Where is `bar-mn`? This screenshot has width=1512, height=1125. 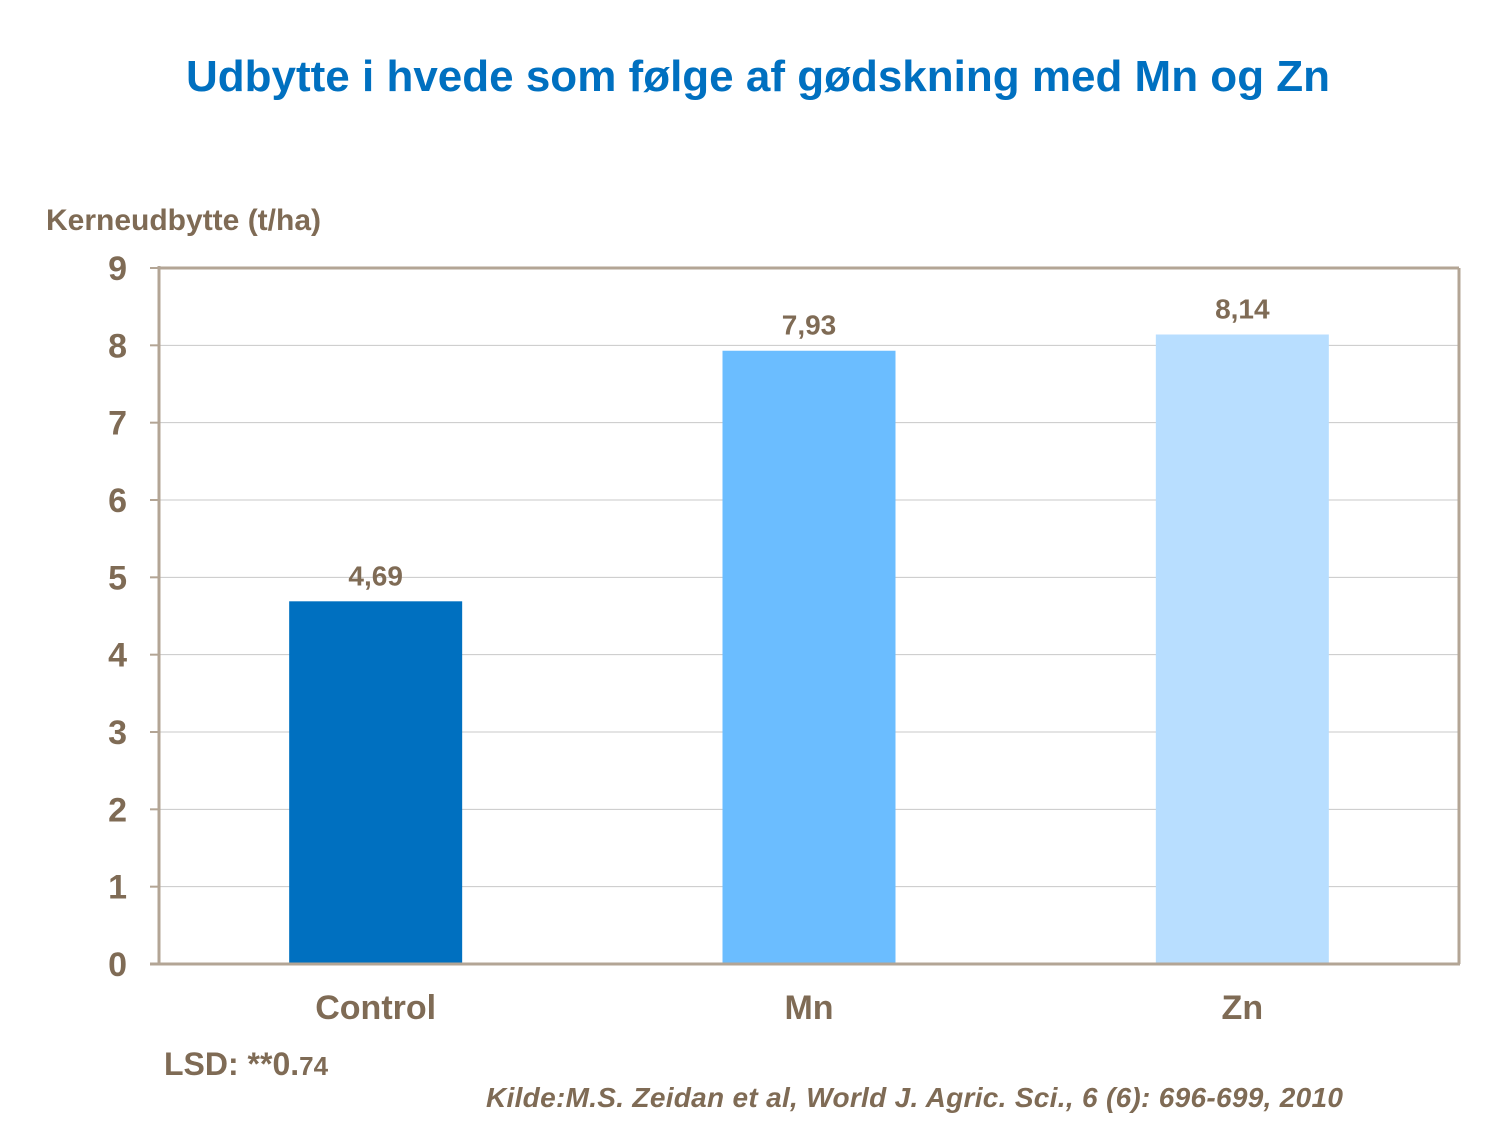
bar-mn is located at coordinates (809, 657).